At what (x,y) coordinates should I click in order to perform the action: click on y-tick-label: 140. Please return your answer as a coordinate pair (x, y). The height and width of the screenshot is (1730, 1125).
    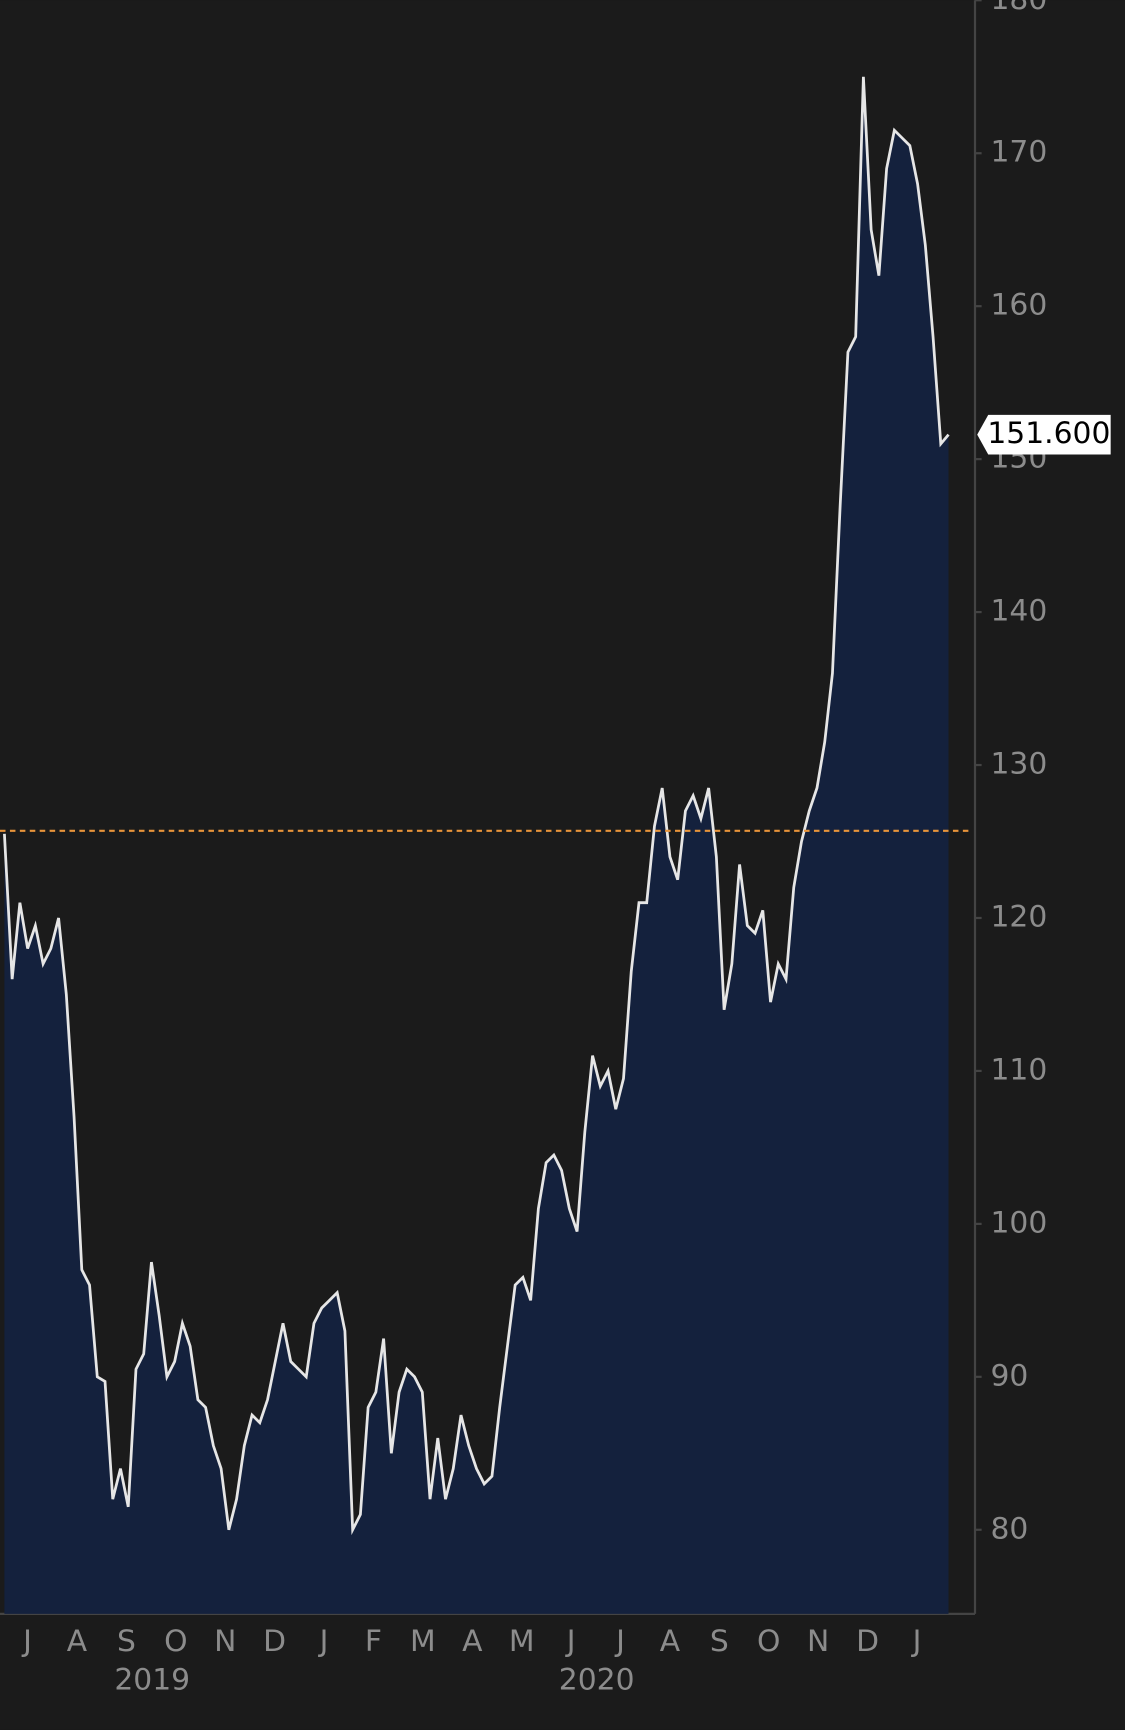
    Looking at the image, I should click on (1018, 611).